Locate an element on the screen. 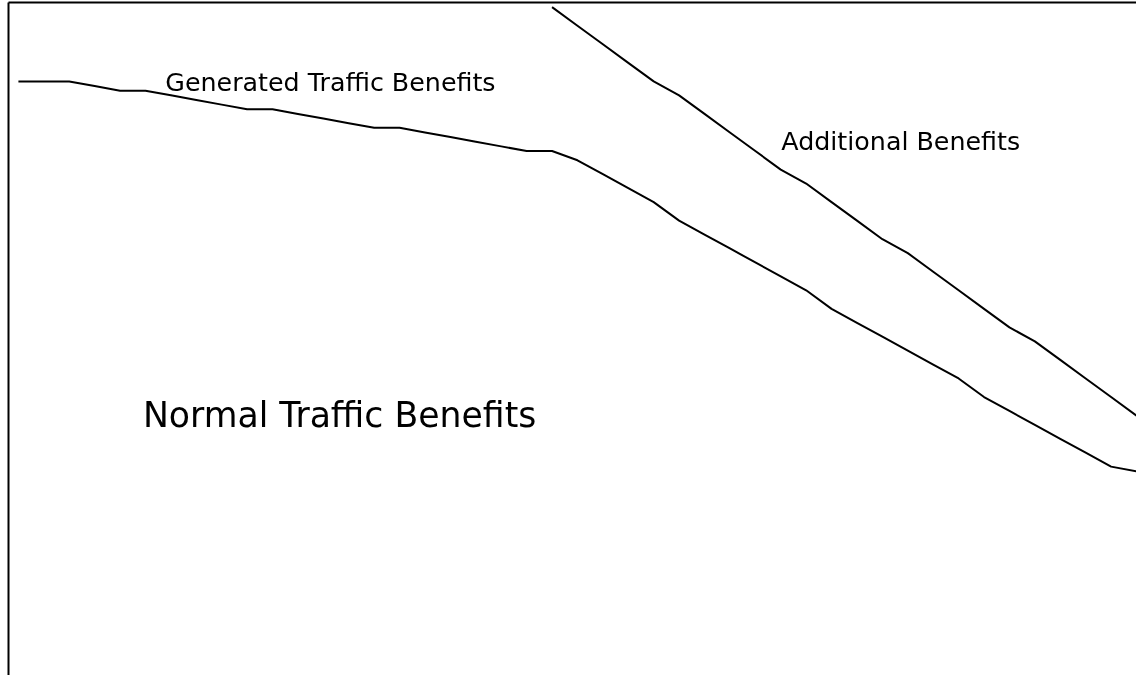  annotation: Normal Traffic Benefits is located at coordinates (339, 415).